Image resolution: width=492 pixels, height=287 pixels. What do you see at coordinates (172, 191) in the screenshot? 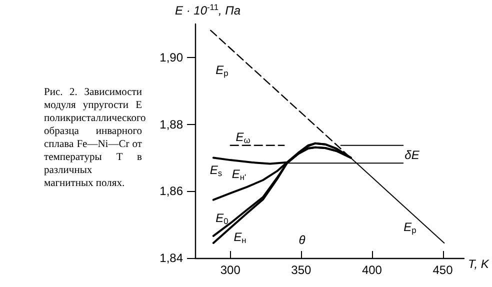
I see `y-tick-label: 1,86` at bounding box center [172, 191].